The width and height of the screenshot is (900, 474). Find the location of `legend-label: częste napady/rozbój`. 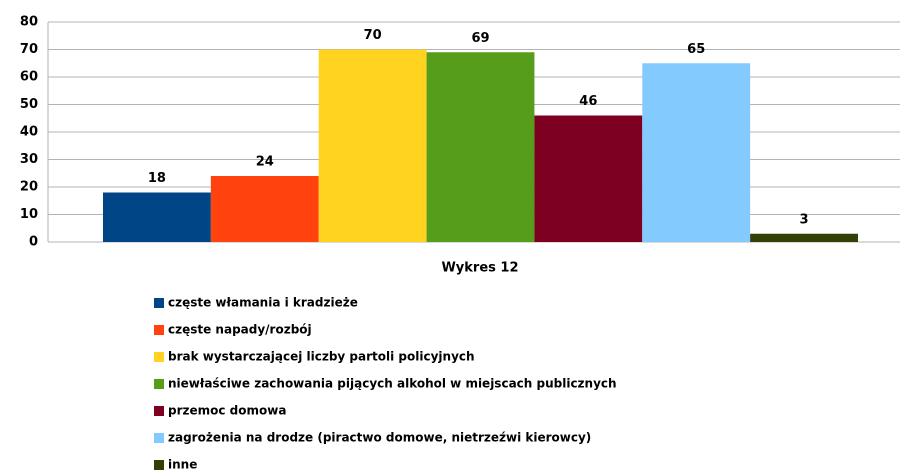

legend-label: częste napady/rozbój is located at coordinates (240, 330).